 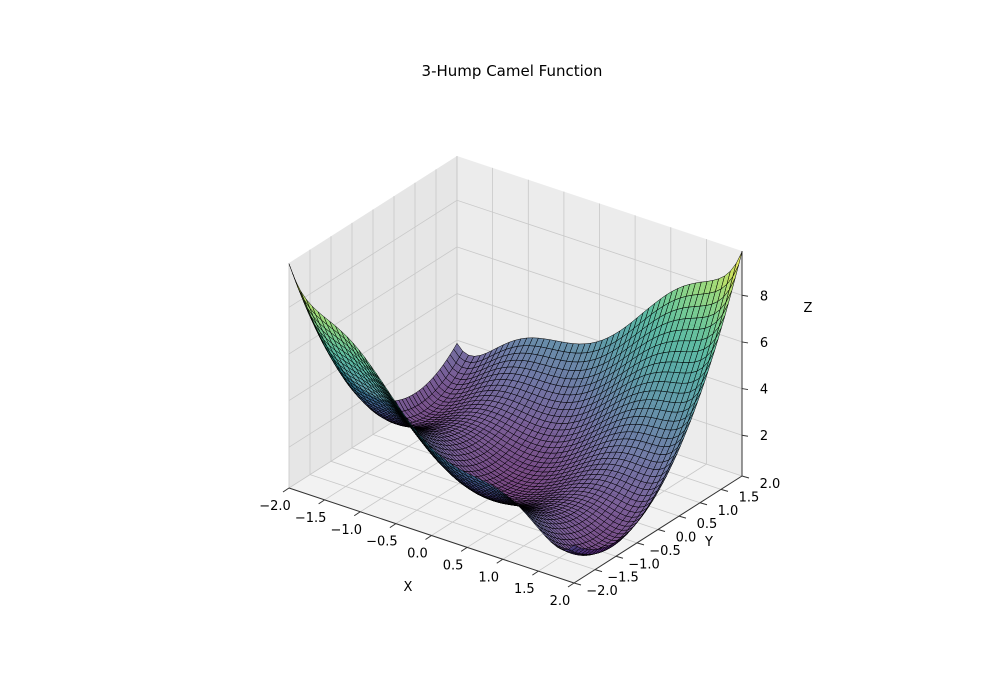 What do you see at coordinates (524, 589) in the screenshot?
I see `x-tick-label: 1.5` at bounding box center [524, 589].